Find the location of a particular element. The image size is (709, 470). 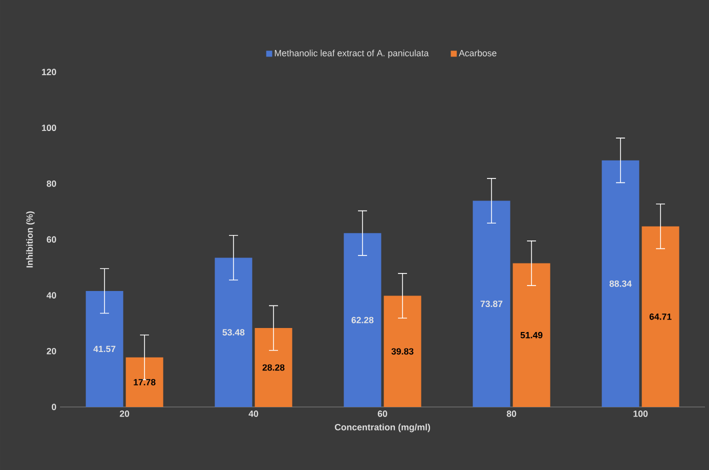

data-label: 28.28 is located at coordinates (273, 367).